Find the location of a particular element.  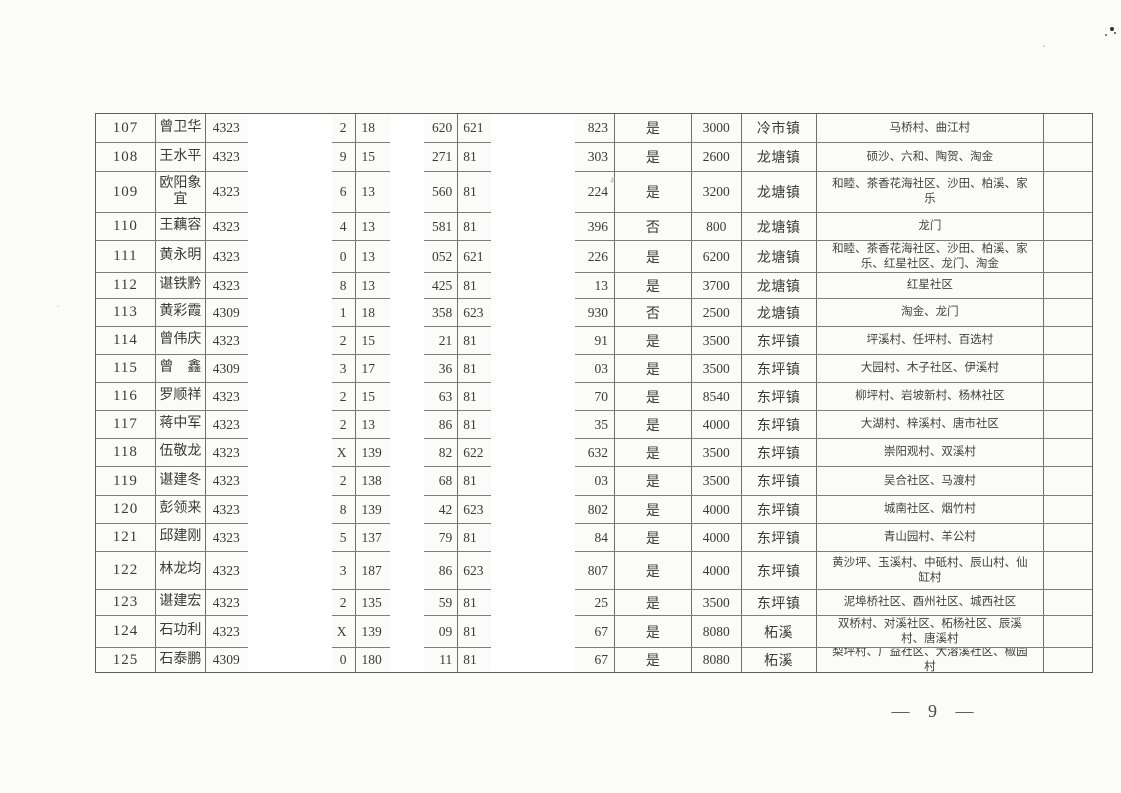

id-number-suffix: 1 is located at coordinates (343, 312).